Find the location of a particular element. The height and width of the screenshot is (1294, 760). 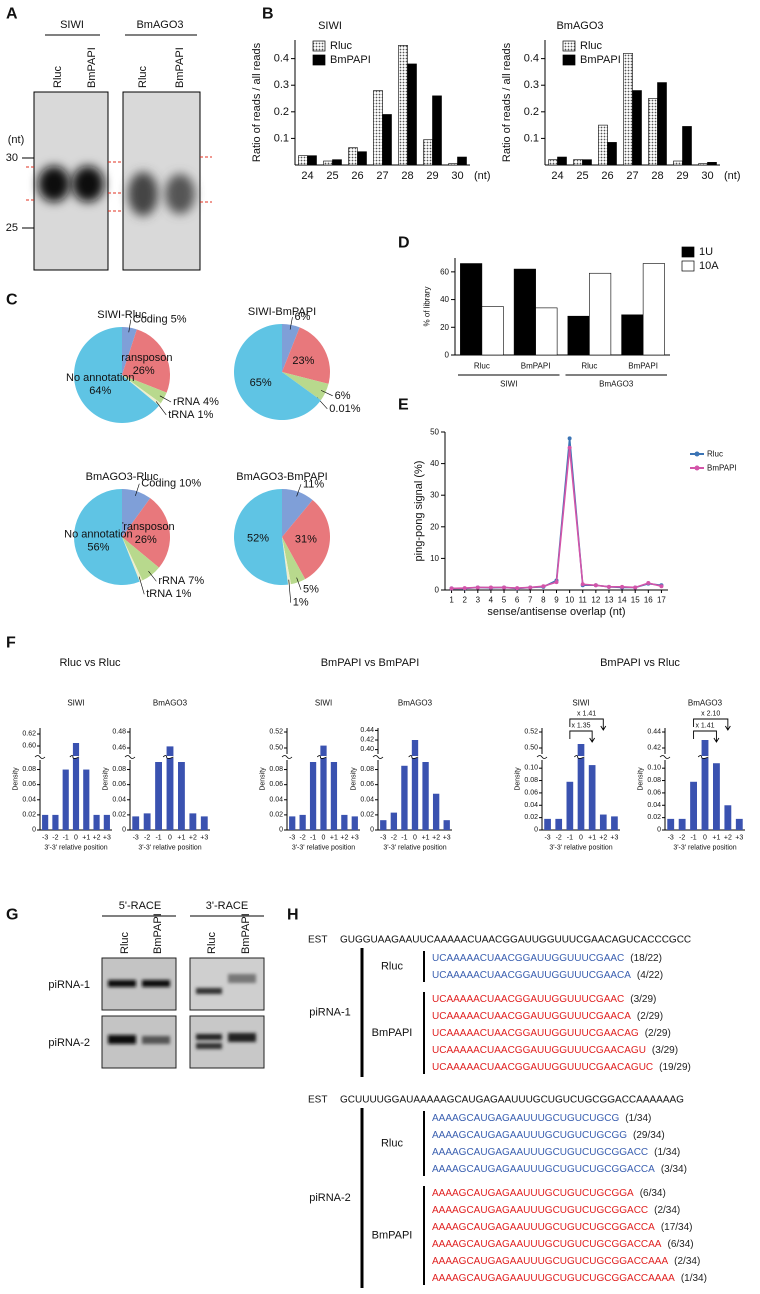

value-label: 6% is located at coordinates (302, 317).